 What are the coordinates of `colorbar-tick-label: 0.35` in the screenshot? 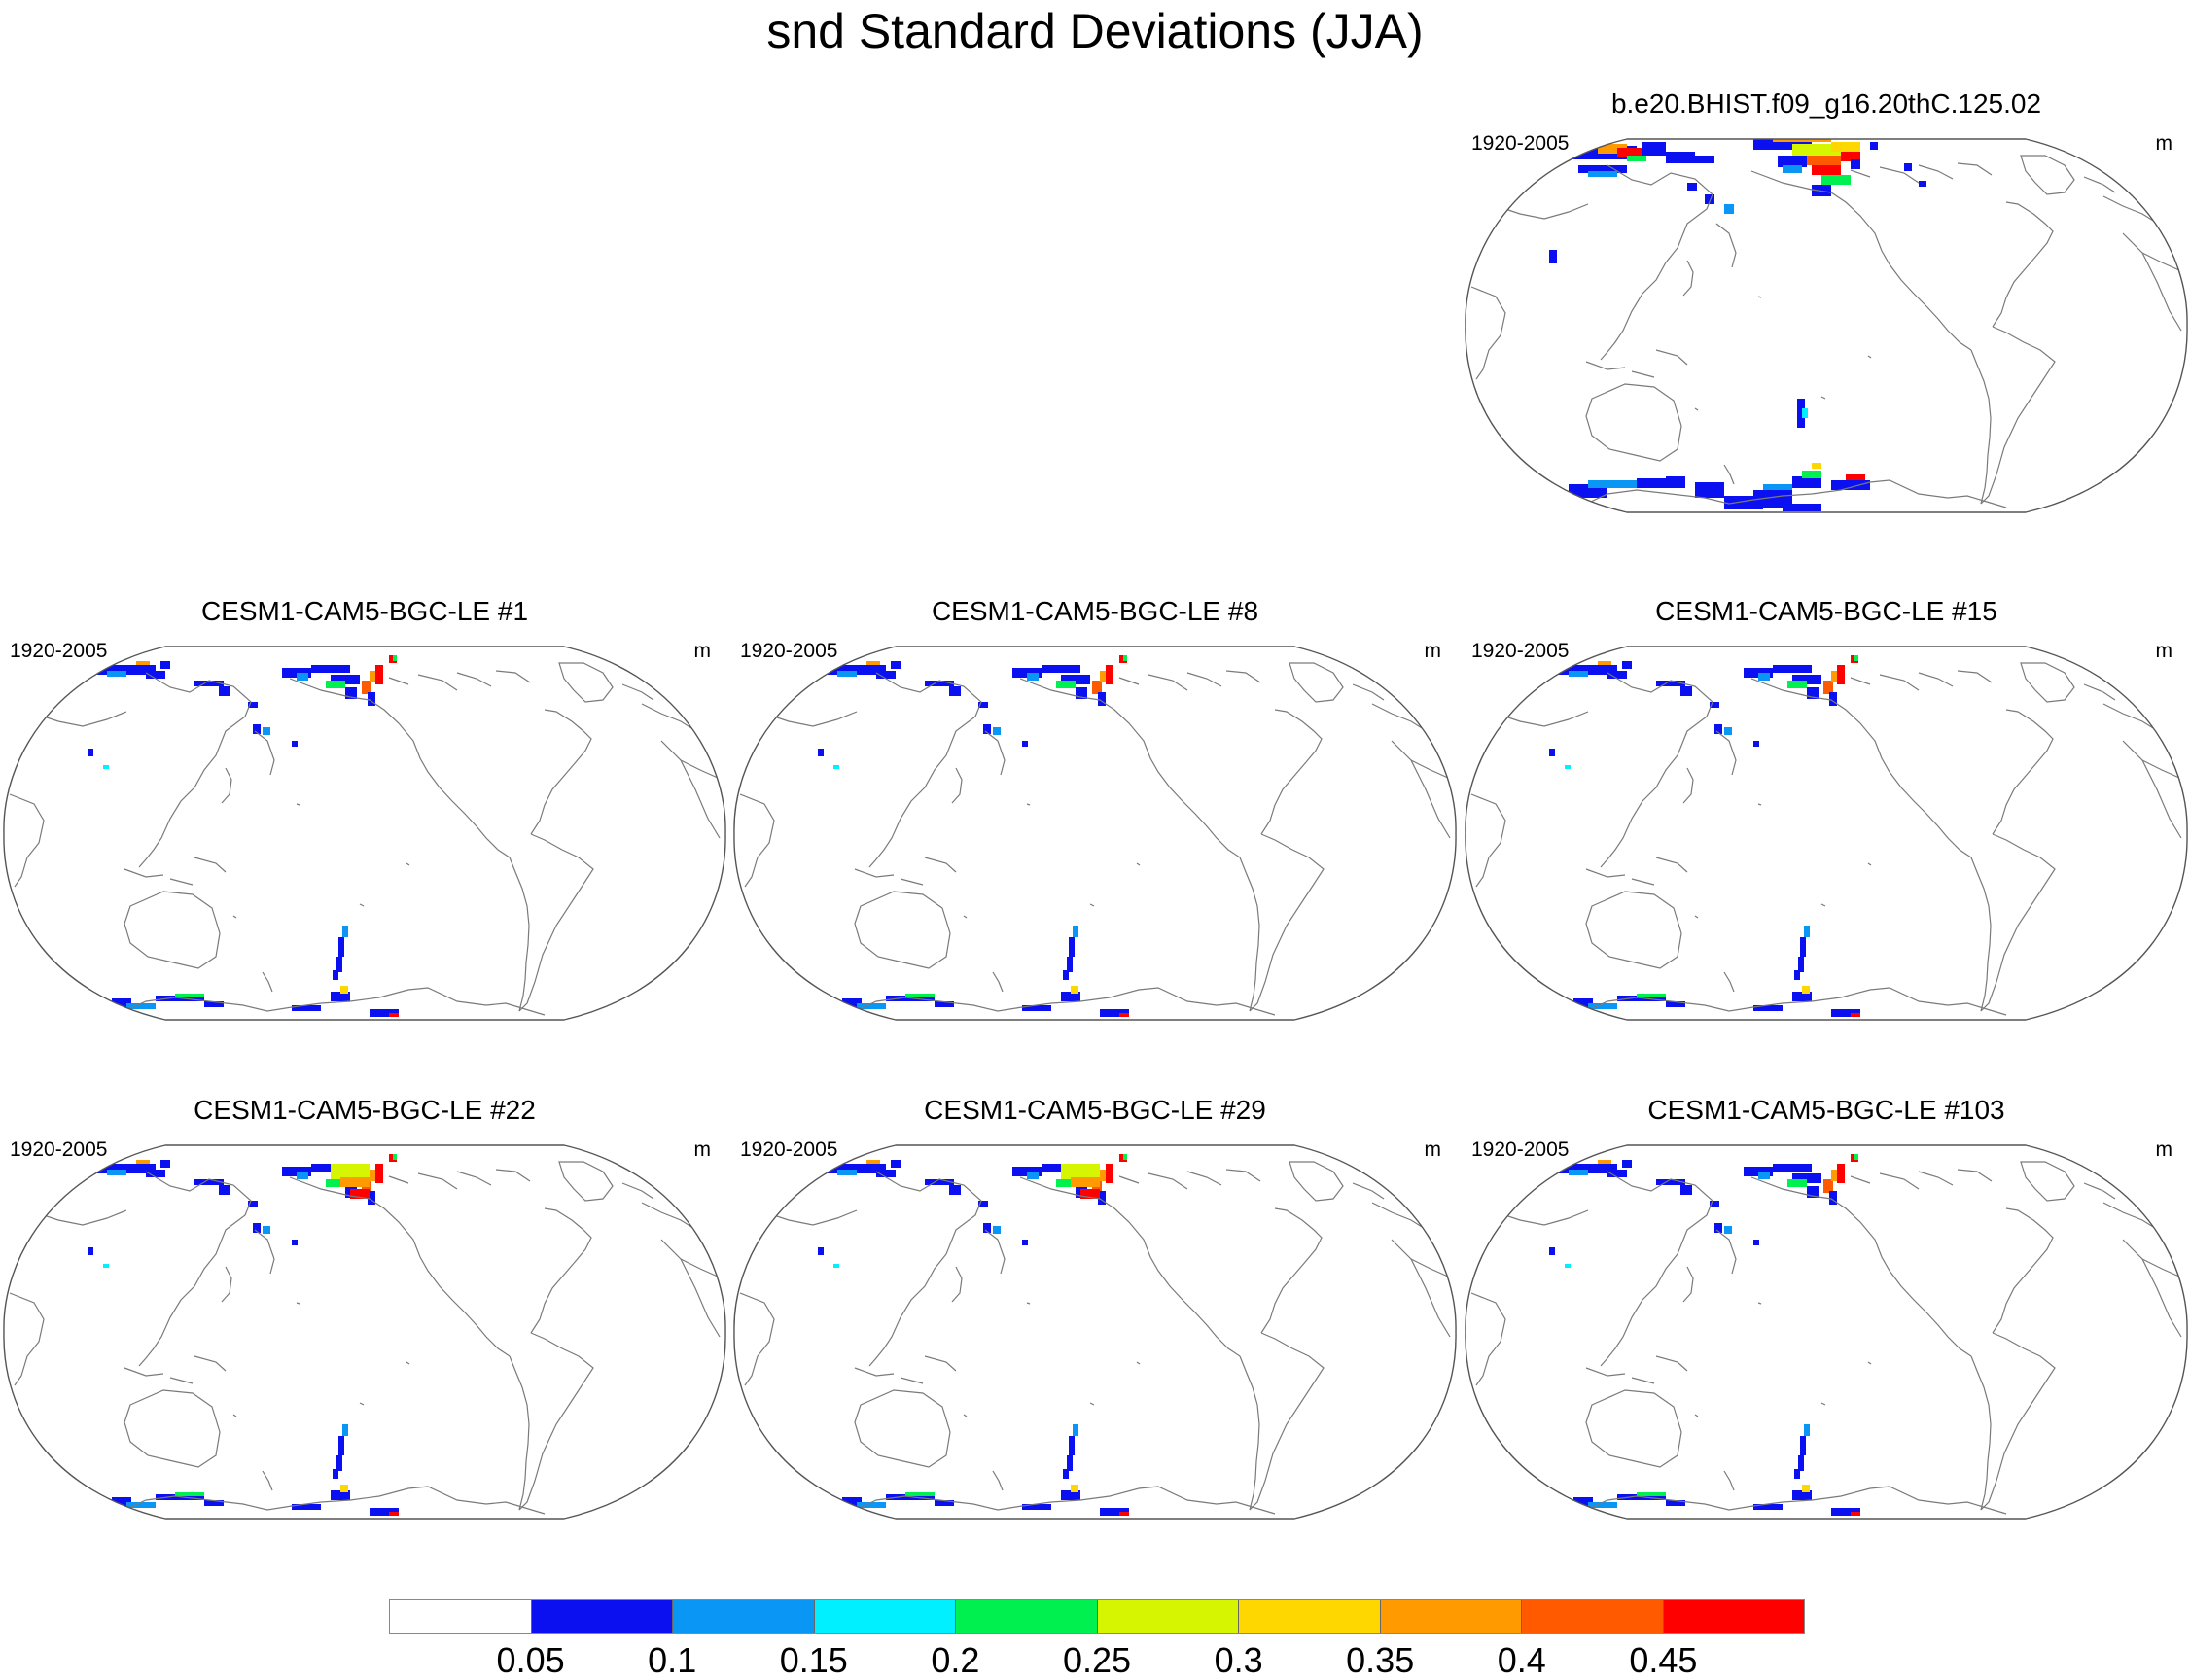 It's located at (1380, 1660).